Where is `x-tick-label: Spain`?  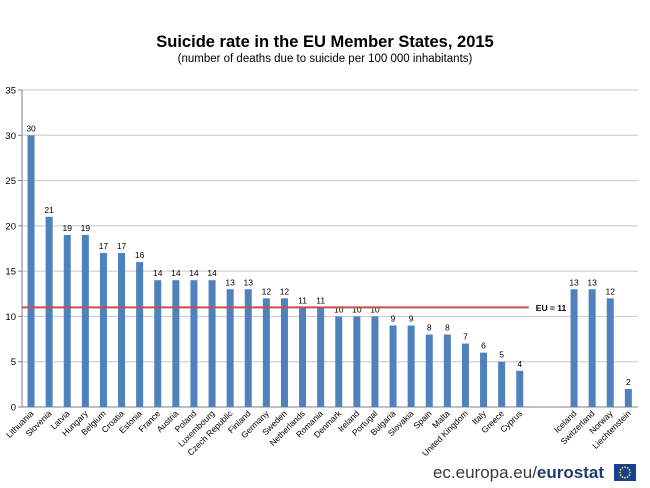
x-tick-label: Spain is located at coordinates (422, 419).